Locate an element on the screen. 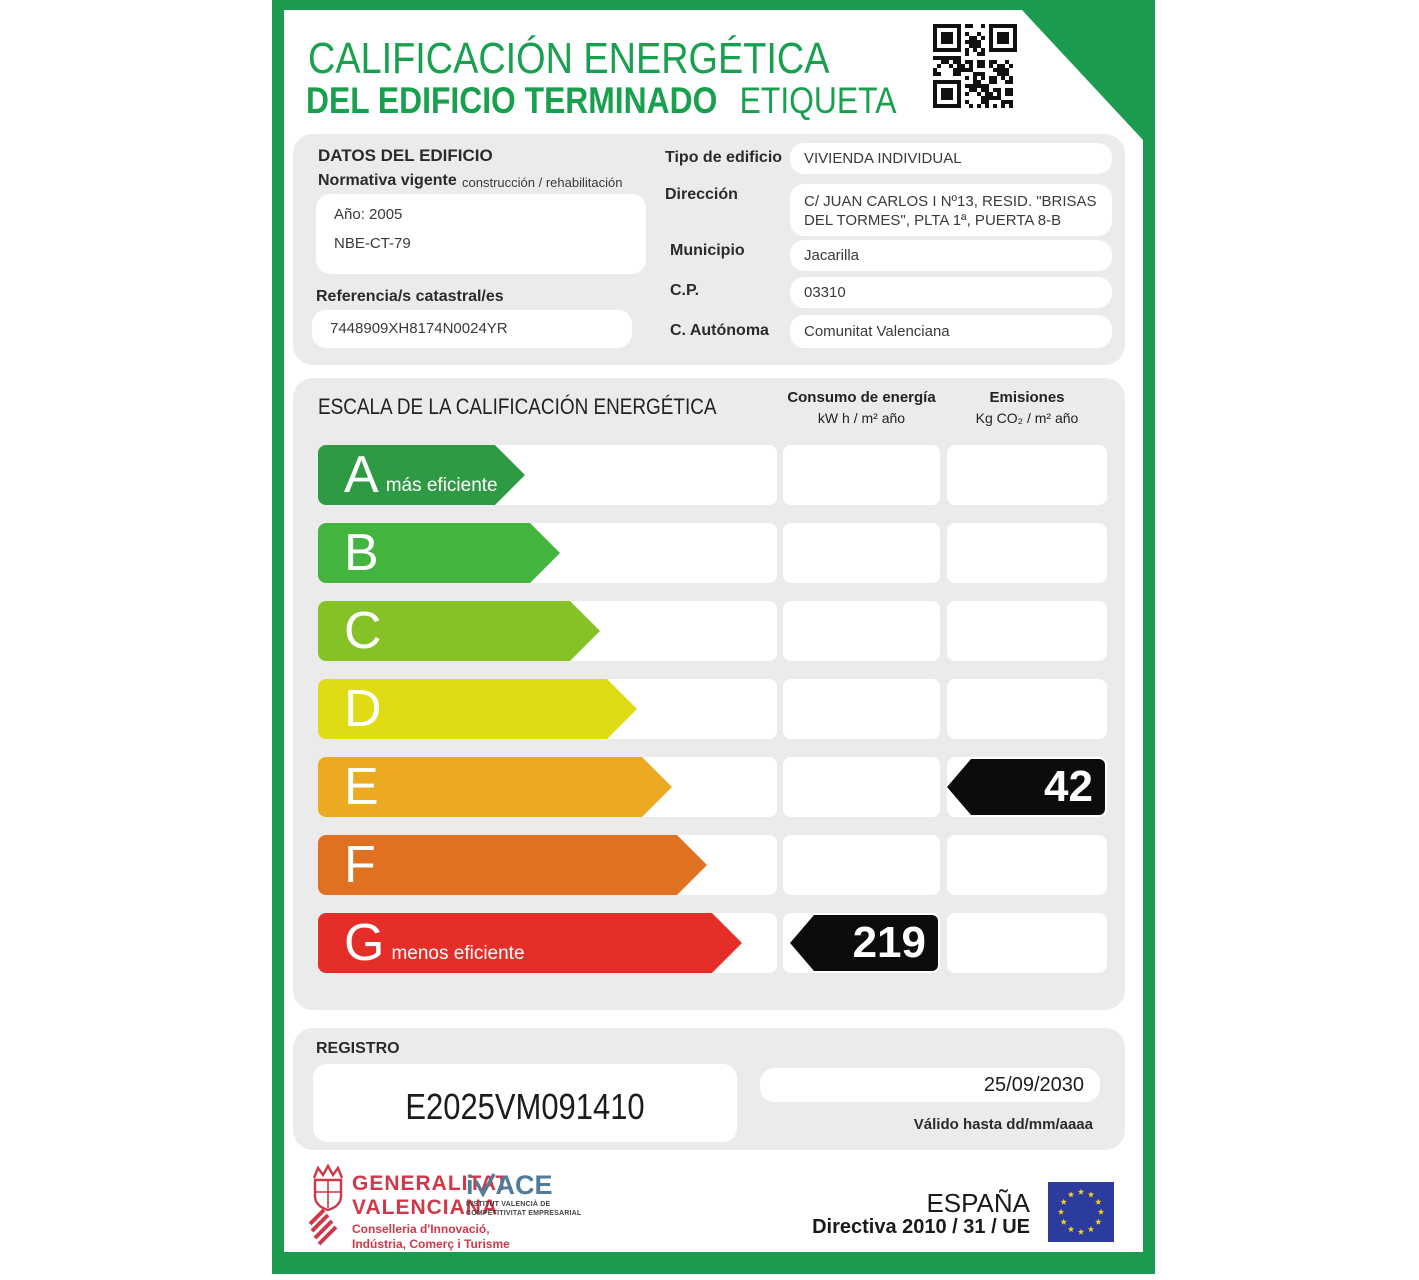  field-label-tipo: Tipo de edificio is located at coordinates (724, 157).